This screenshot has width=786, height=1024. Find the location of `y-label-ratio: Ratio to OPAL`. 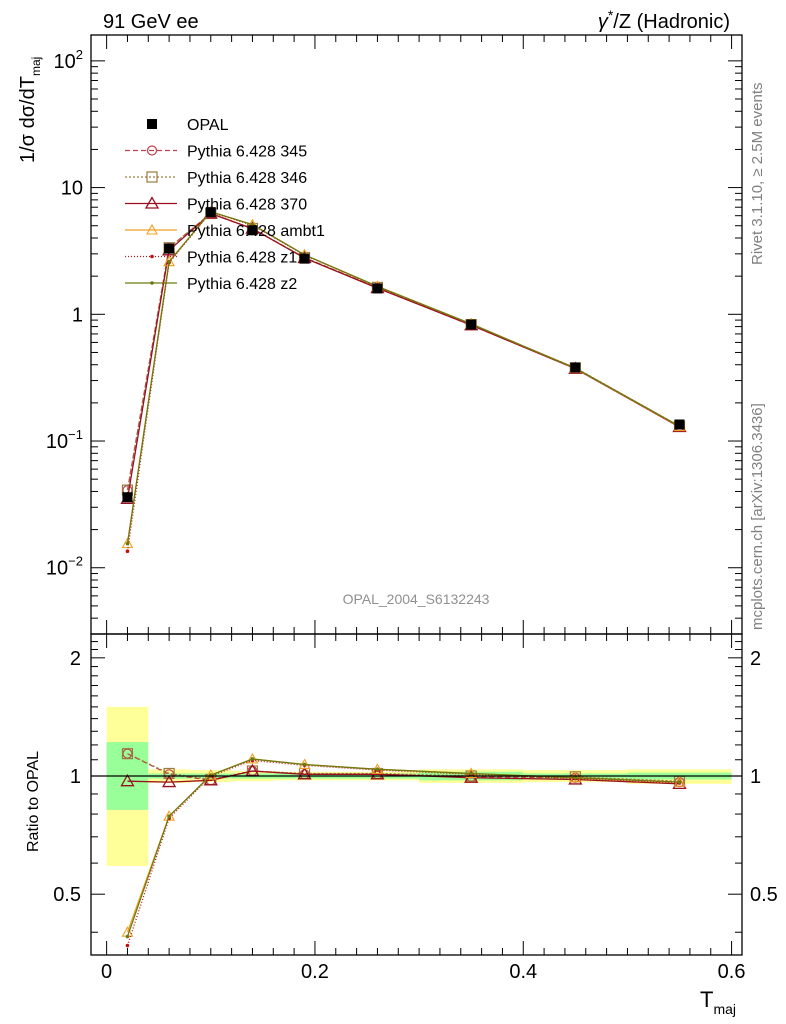

y-label-ratio: Ratio to OPAL is located at coordinates (33, 801).